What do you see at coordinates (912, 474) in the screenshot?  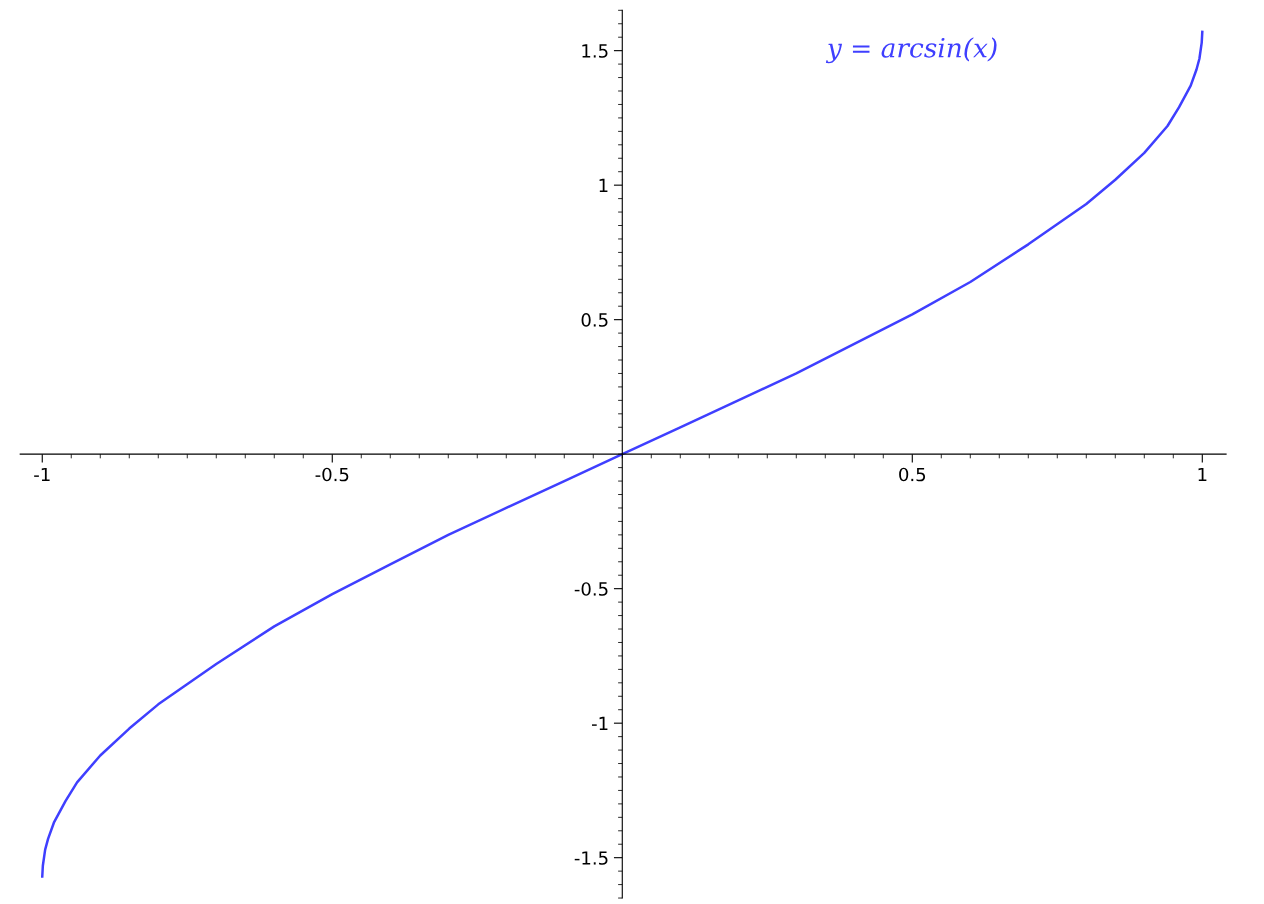 I see `x-tick-label: 0.5` at bounding box center [912, 474].